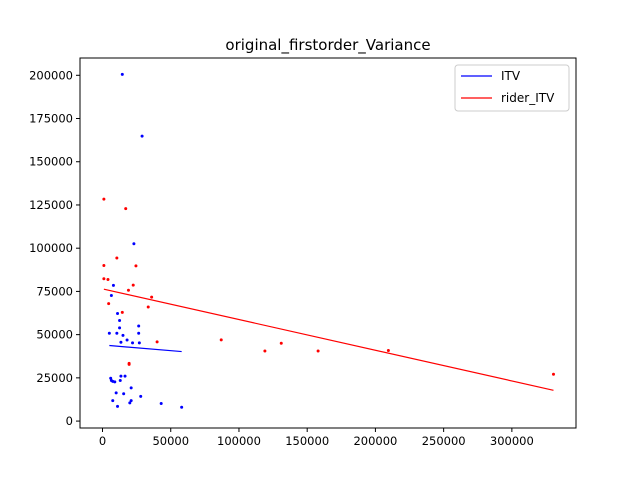 The height and width of the screenshot is (484, 640). What do you see at coordinates (102, 441) in the screenshot?
I see `x-tick-label: 0` at bounding box center [102, 441].